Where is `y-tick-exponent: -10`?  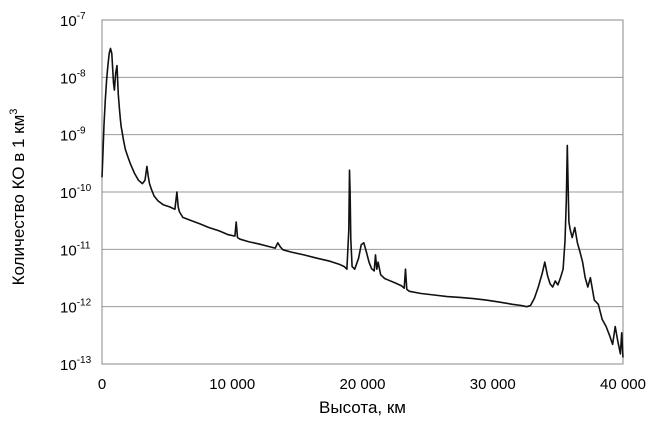
y-tick-exponent: -10 is located at coordinates (84, 188).